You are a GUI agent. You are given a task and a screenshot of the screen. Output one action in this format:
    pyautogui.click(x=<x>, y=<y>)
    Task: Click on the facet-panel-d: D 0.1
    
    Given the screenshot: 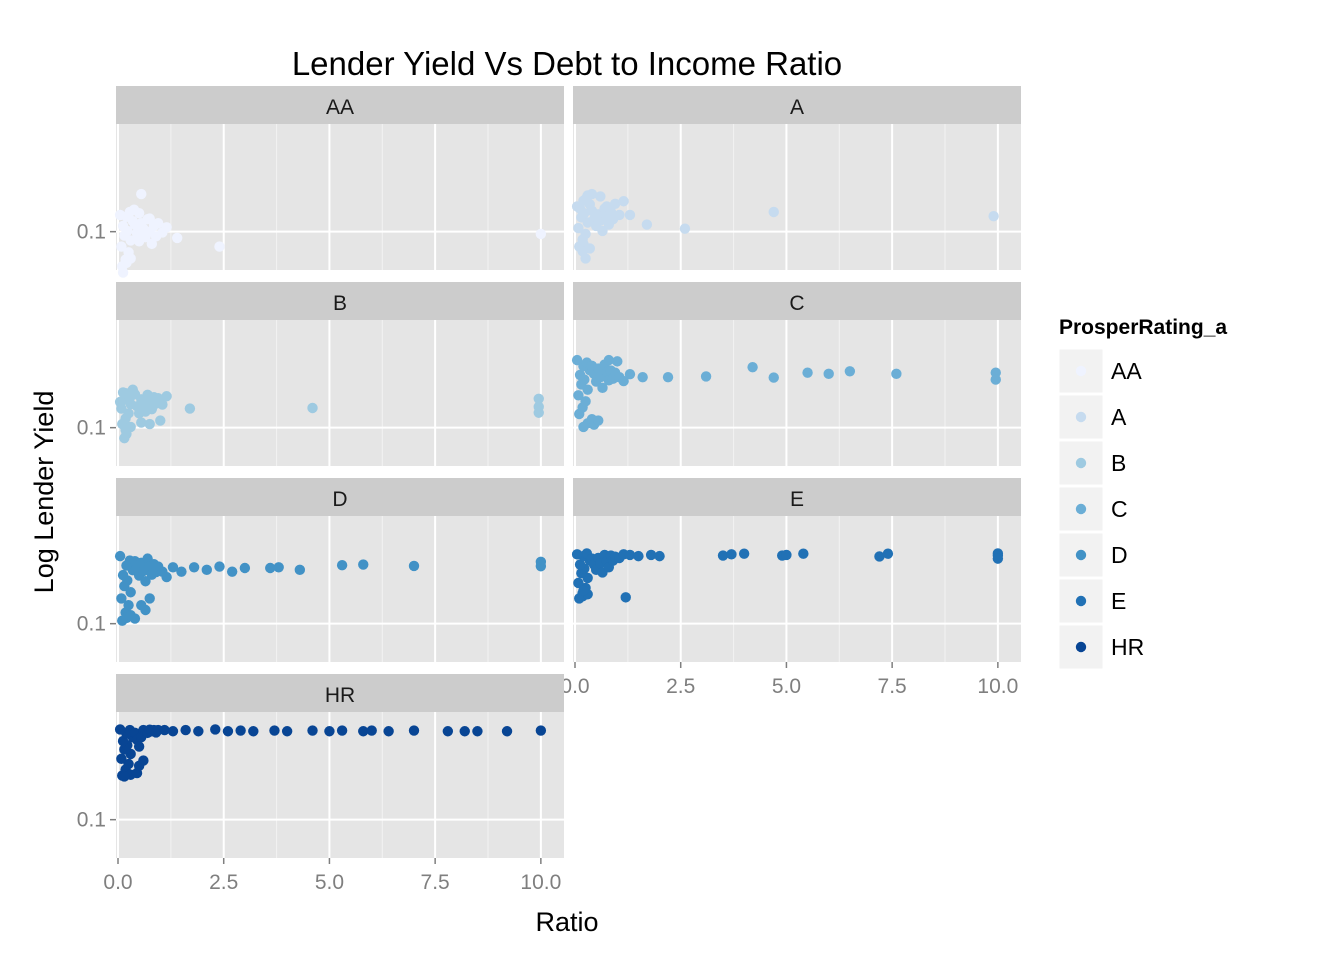 What is the action you would take?
    pyautogui.click(x=320, y=570)
    